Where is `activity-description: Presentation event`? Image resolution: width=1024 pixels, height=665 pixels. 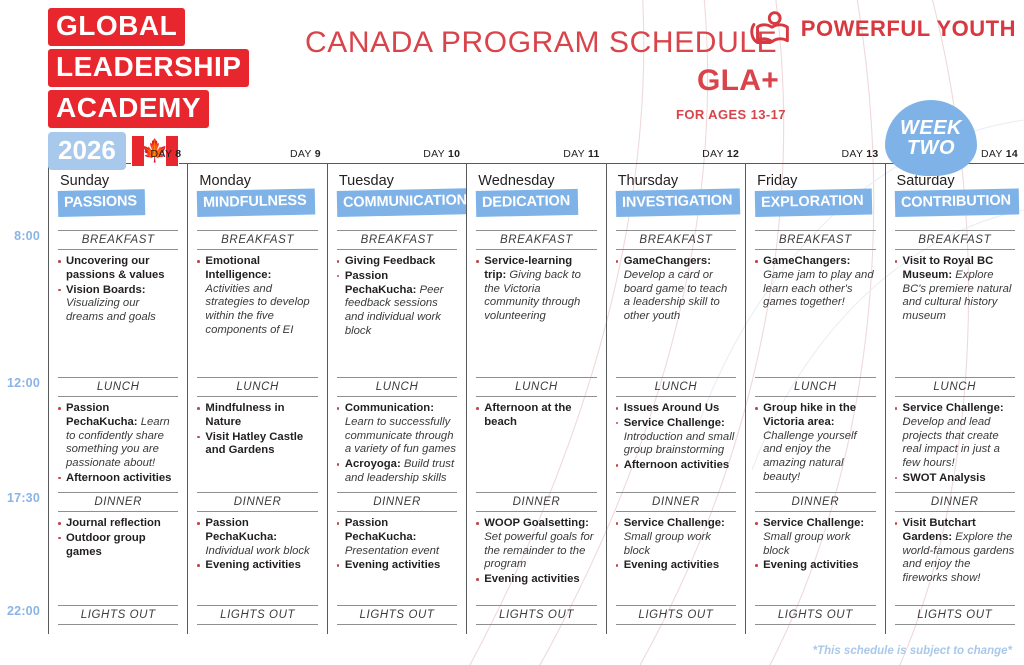
activity-description: Presentation event is located at coordinates (392, 550).